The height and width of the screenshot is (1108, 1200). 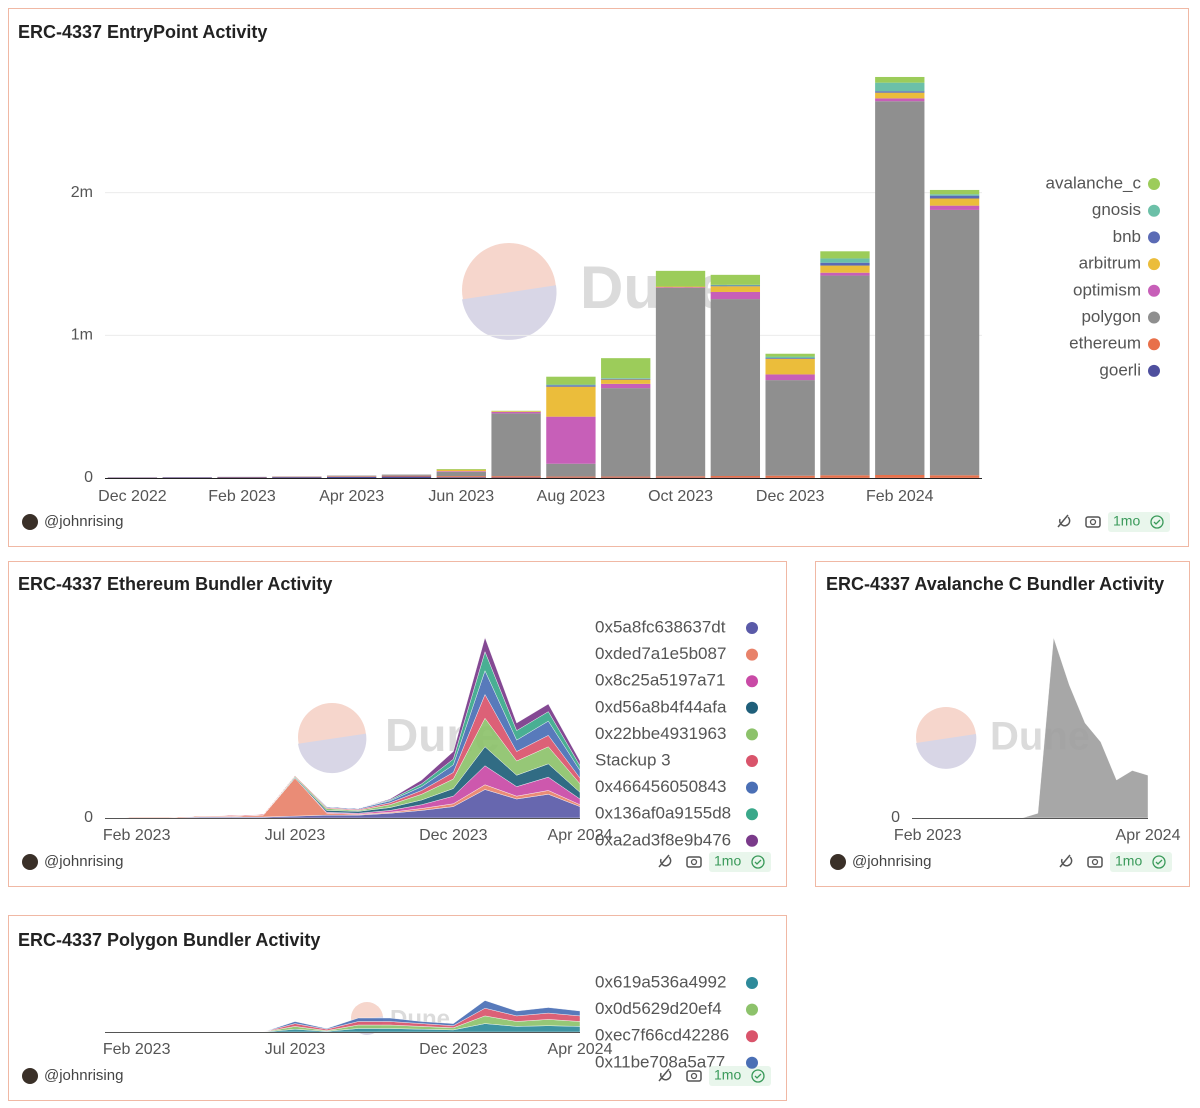 I want to click on x-tick-label: Dec 2022, so click(x=132, y=496).